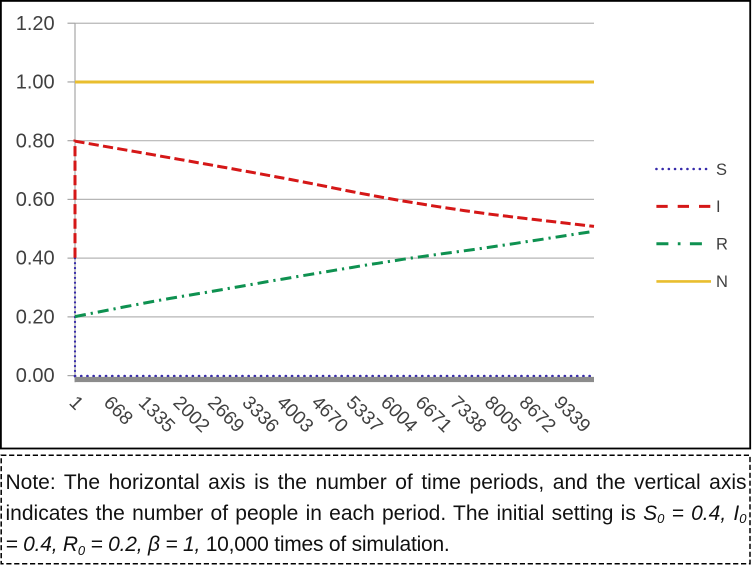 Image resolution: width=752 pixels, height=567 pixels. What do you see at coordinates (35, 24) in the screenshot?
I see `svg-text: 1.20` at bounding box center [35, 24].